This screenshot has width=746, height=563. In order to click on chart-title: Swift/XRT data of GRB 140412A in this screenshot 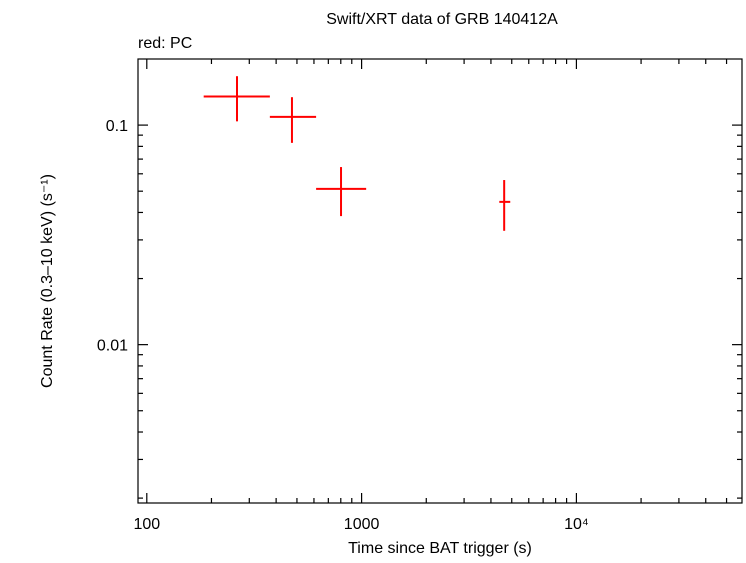, I will do `click(442, 19)`.